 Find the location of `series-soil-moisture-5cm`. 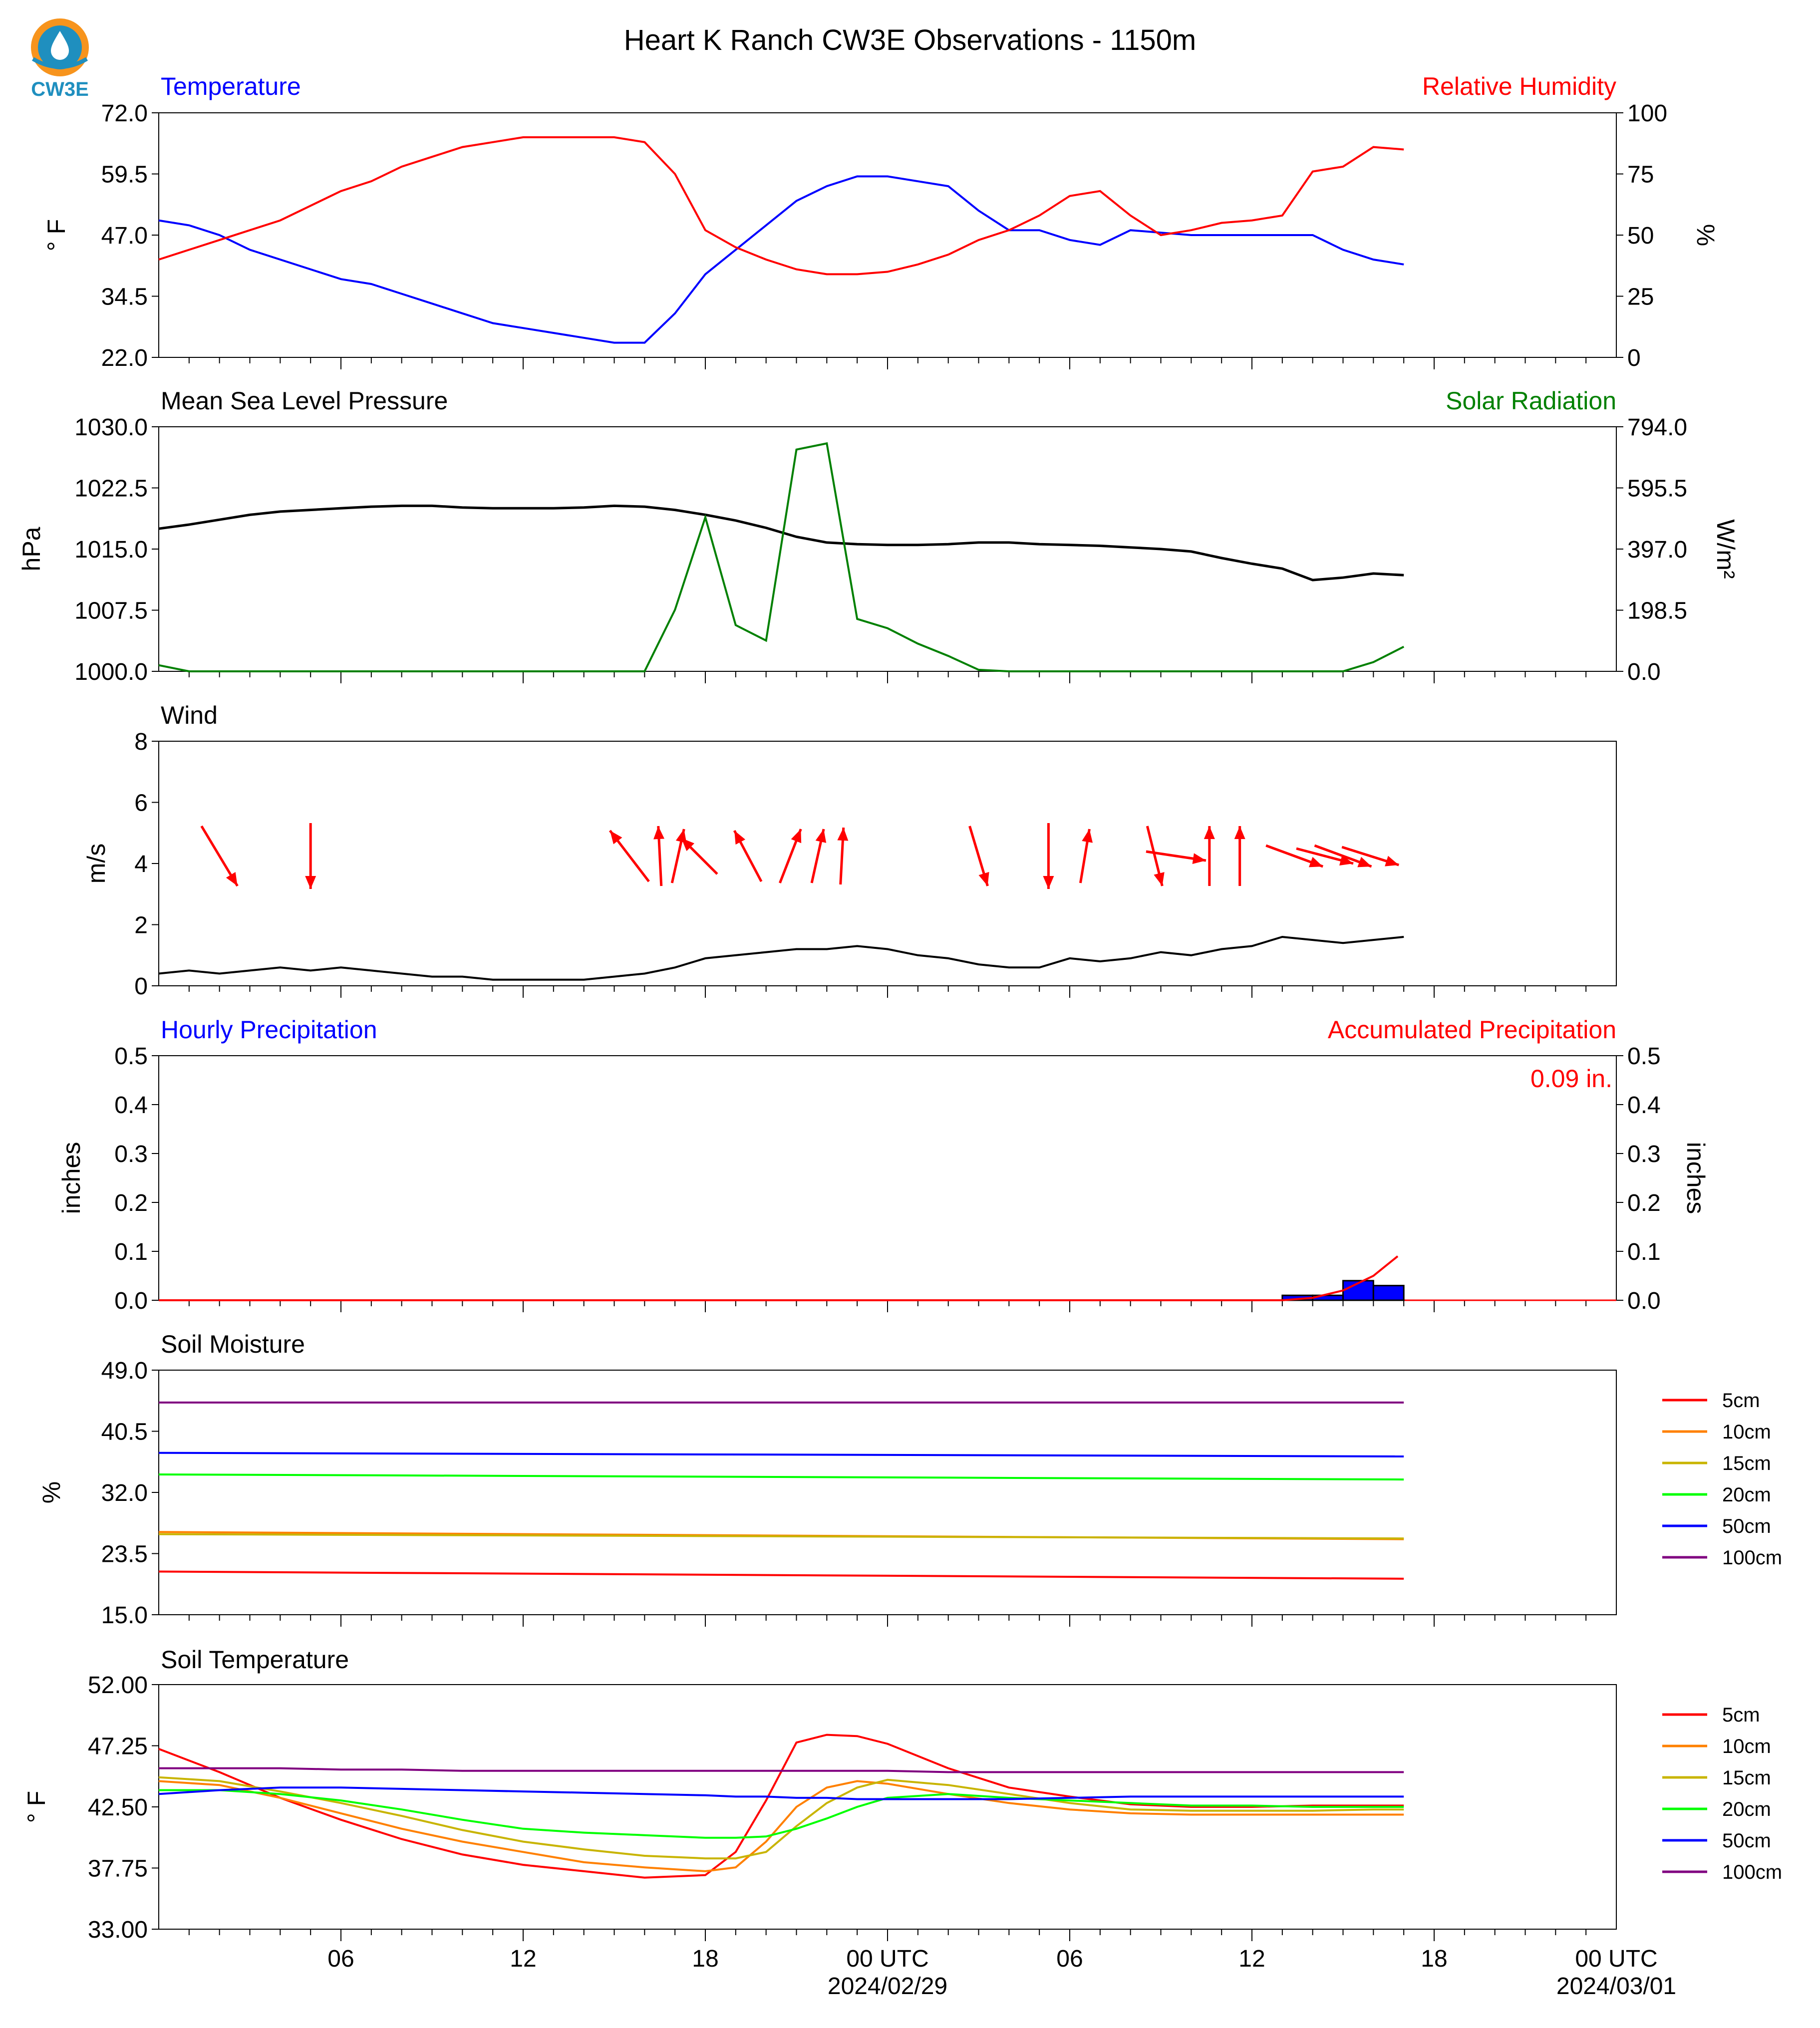

series-soil-moisture-5cm is located at coordinates (781, 1575).